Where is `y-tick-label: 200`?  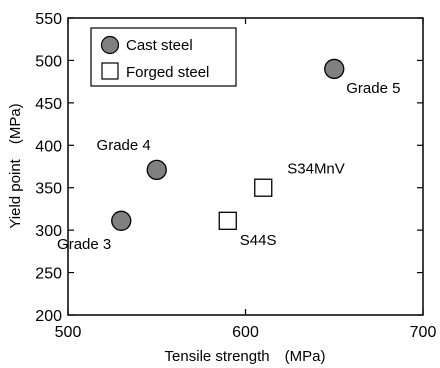
y-tick-label: 200 is located at coordinates (48, 316).